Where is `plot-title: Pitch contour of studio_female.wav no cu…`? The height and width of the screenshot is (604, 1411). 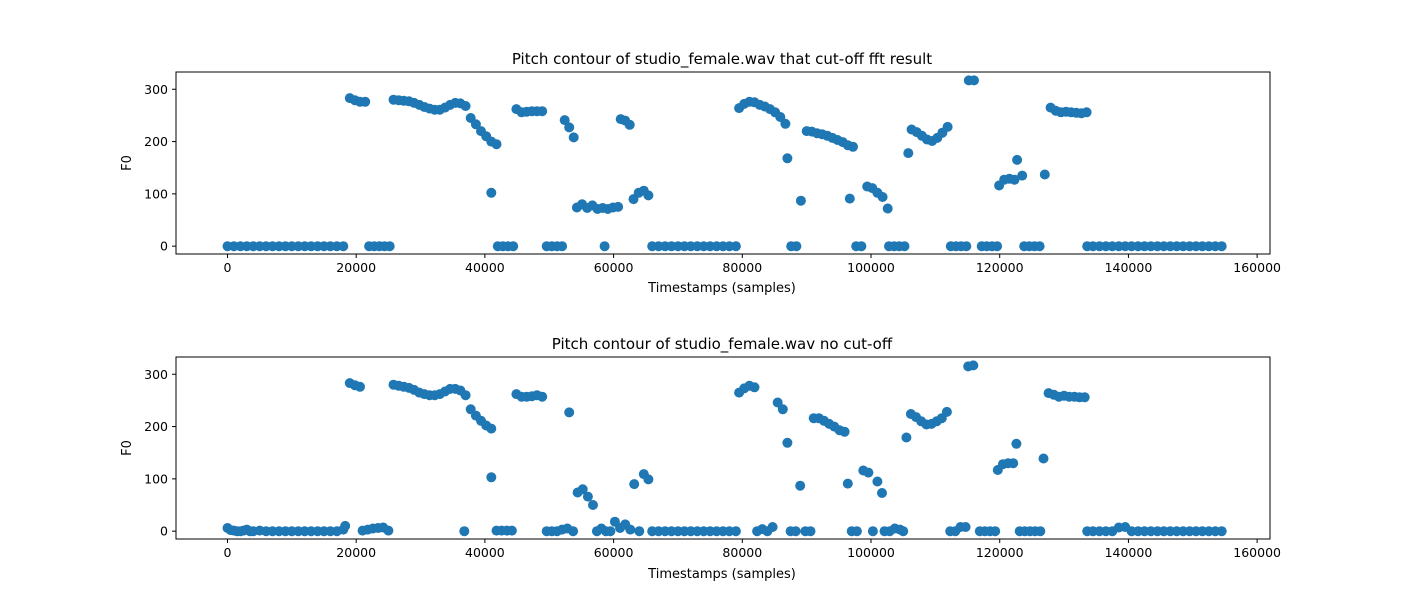
plot-title: Pitch contour of studio_female.wav no cu… is located at coordinates (722, 344).